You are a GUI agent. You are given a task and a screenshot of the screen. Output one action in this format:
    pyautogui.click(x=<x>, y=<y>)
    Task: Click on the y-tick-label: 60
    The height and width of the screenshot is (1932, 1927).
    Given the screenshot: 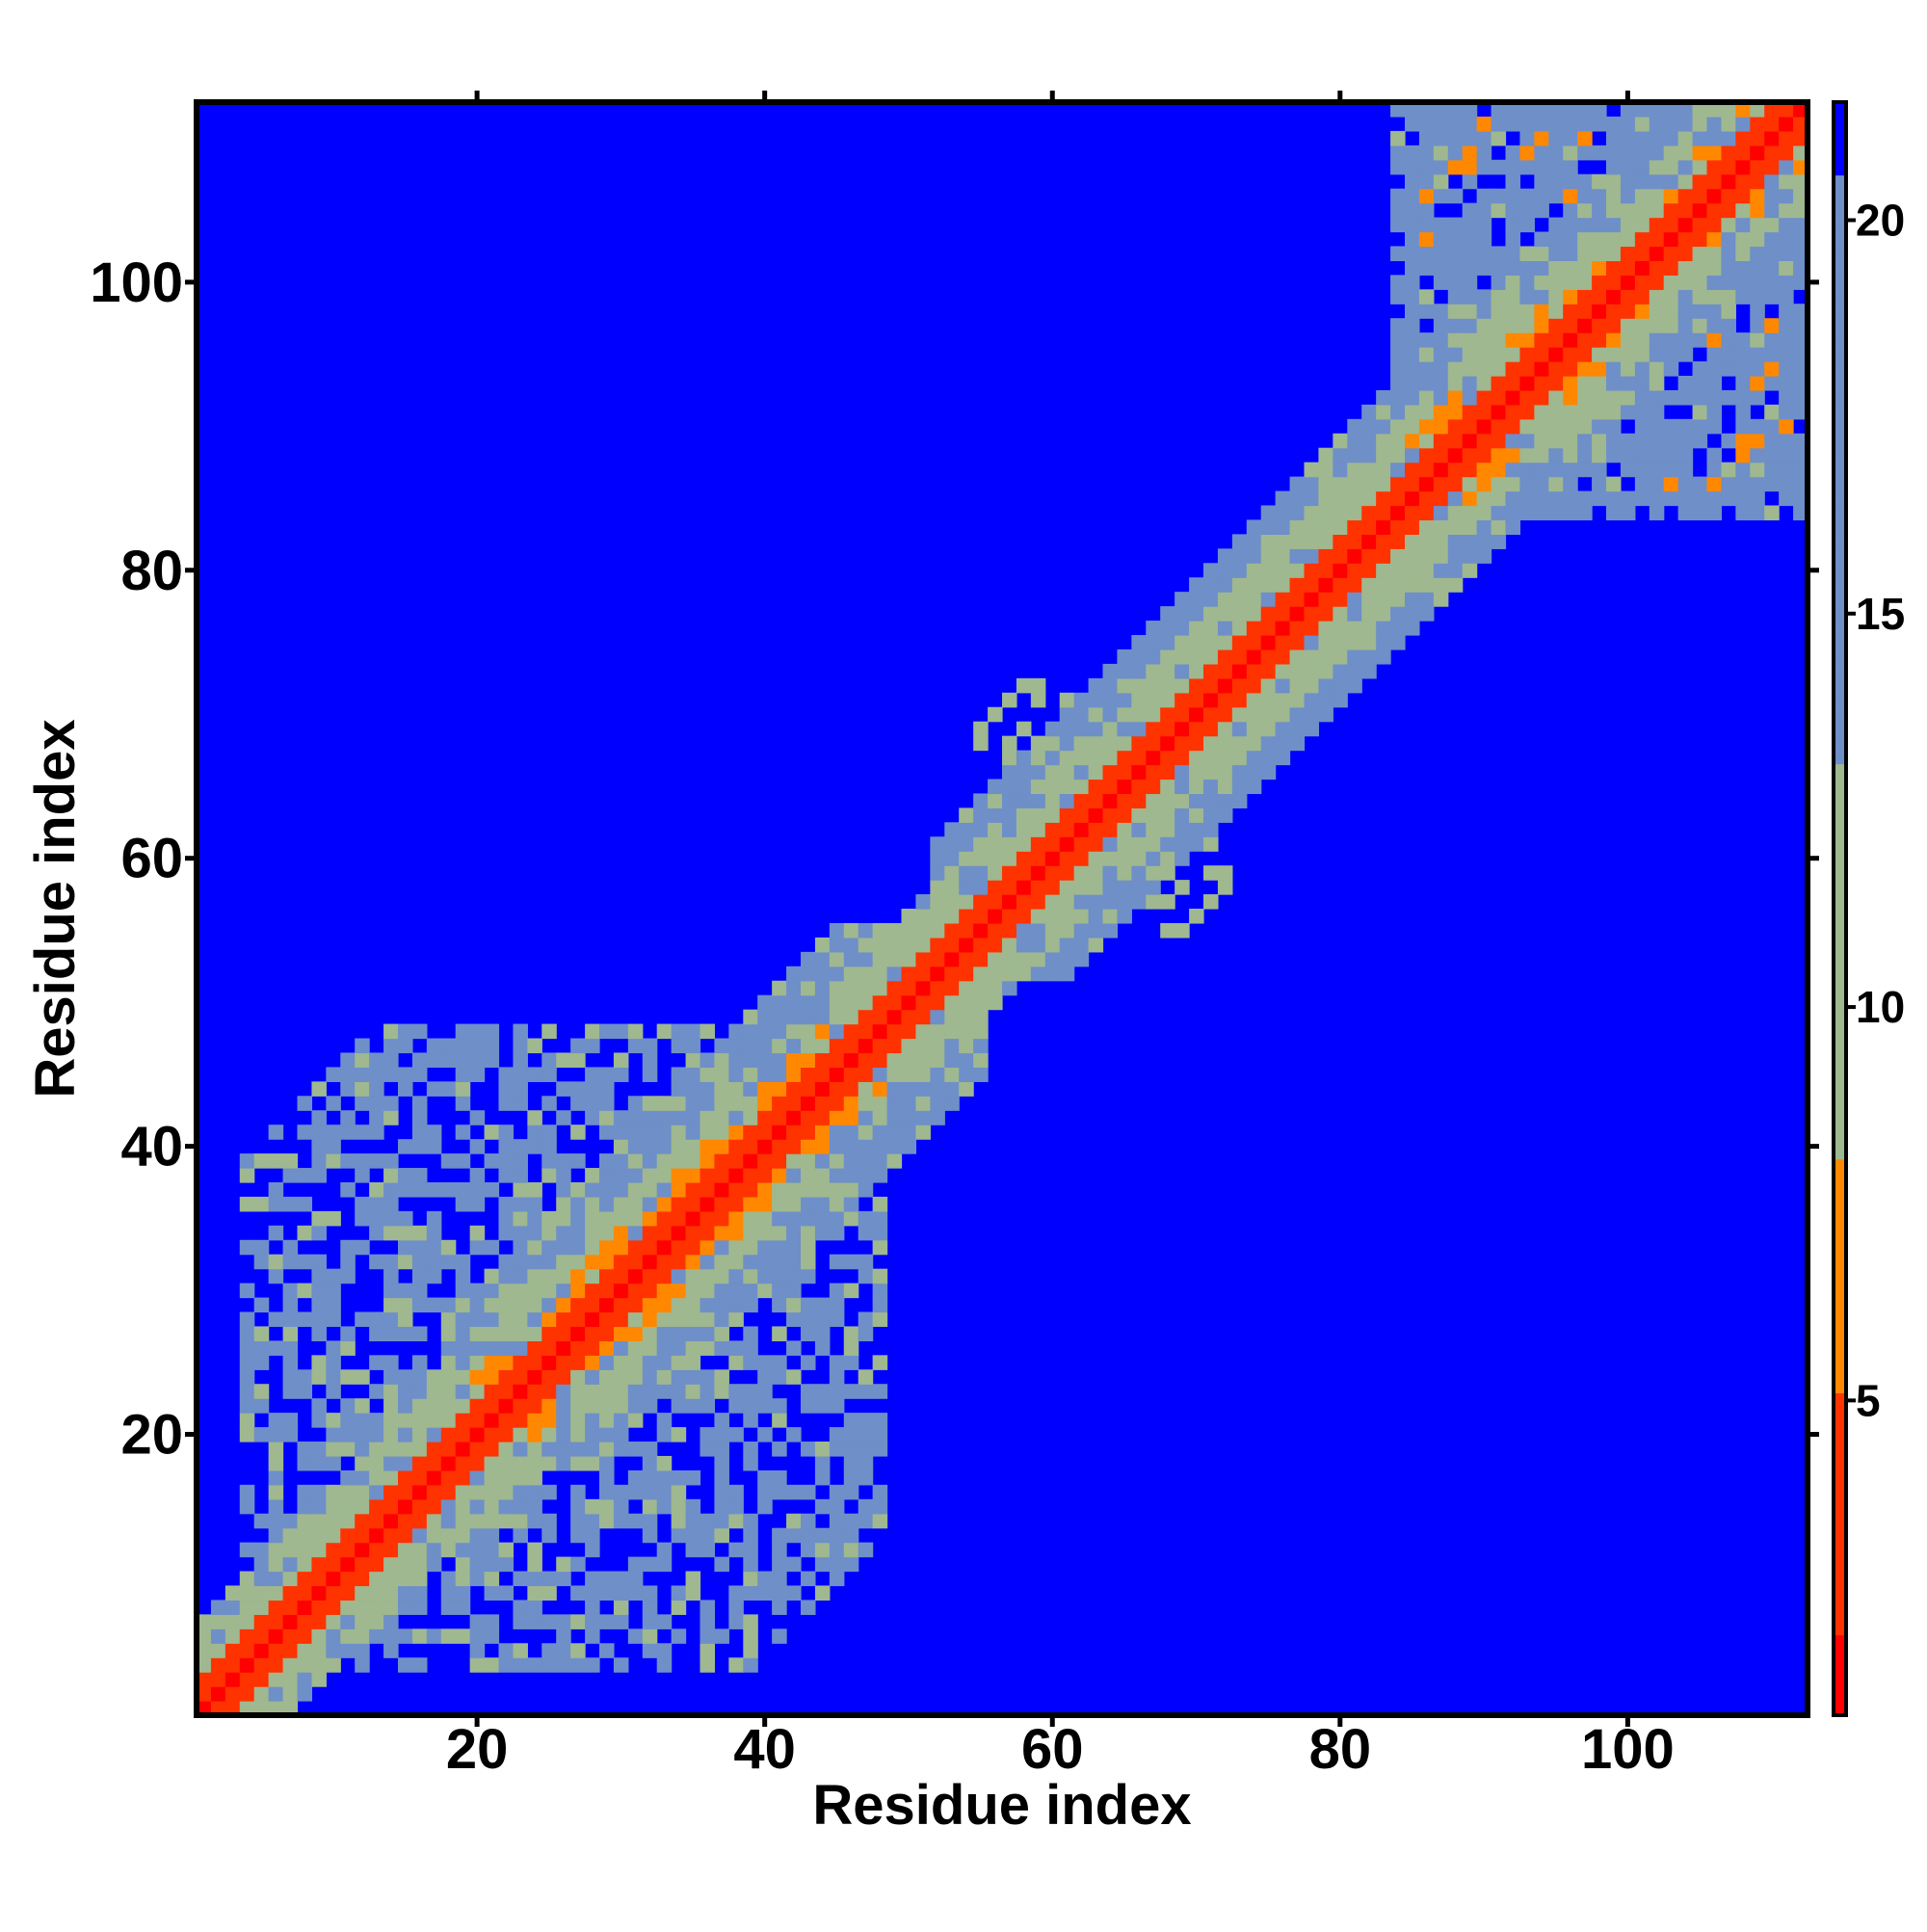 What is the action you would take?
    pyautogui.click(x=152, y=859)
    